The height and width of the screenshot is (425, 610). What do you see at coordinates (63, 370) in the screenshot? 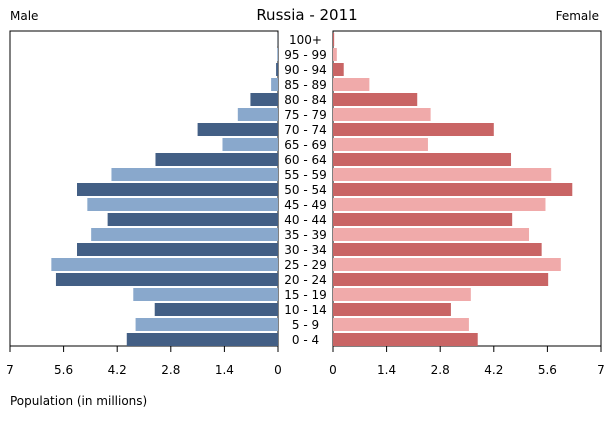
I see `male-tick-label: 5.6` at bounding box center [63, 370].